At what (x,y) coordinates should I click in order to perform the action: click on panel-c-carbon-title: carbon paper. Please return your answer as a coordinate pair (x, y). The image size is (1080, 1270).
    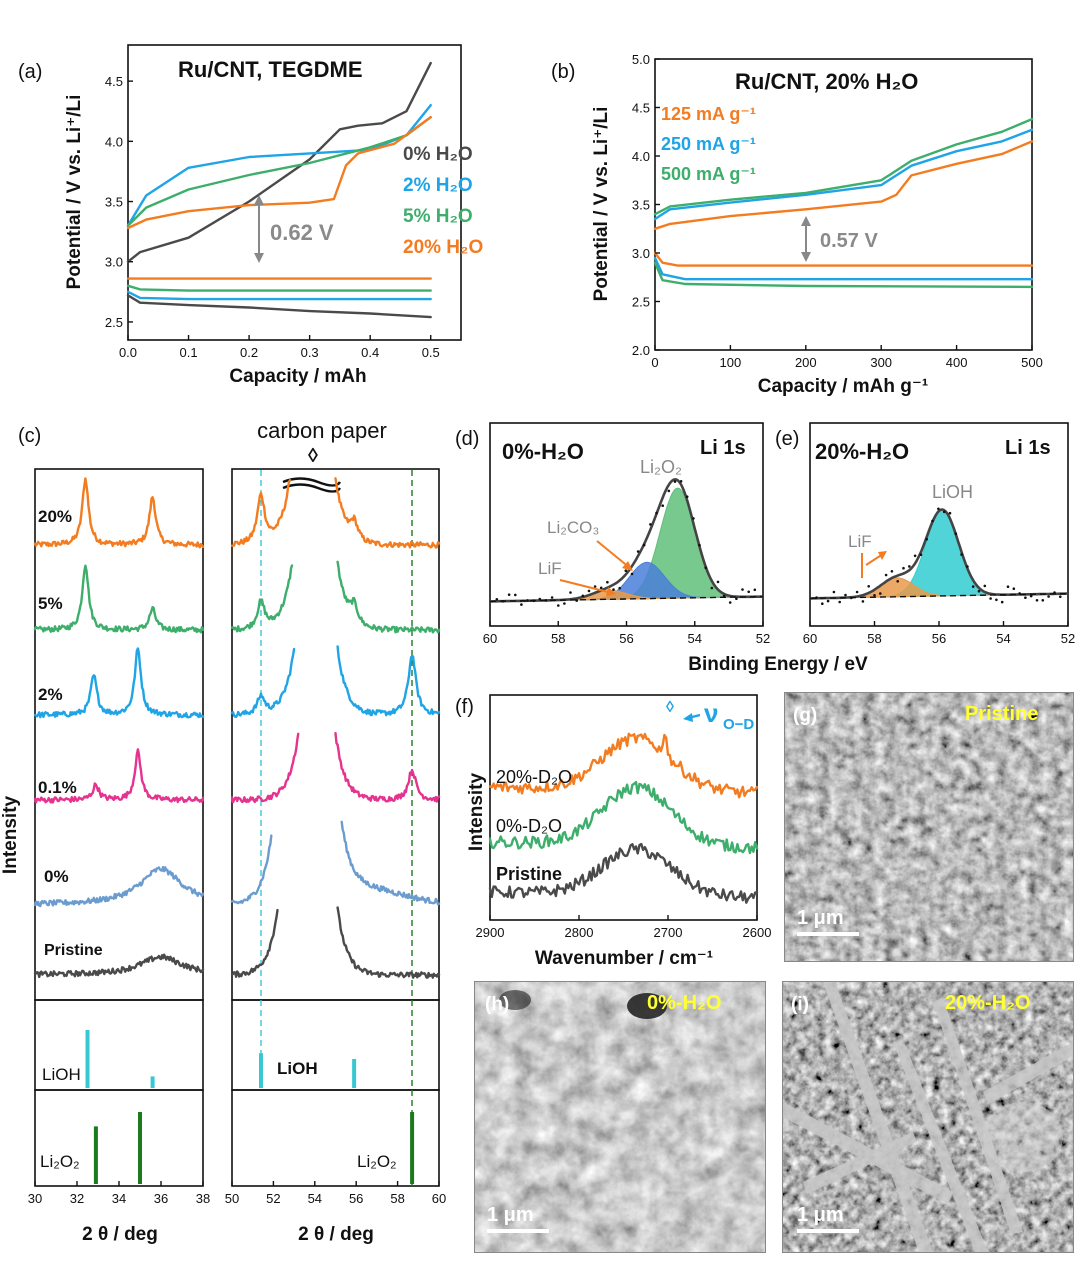
    Looking at the image, I should click on (322, 430).